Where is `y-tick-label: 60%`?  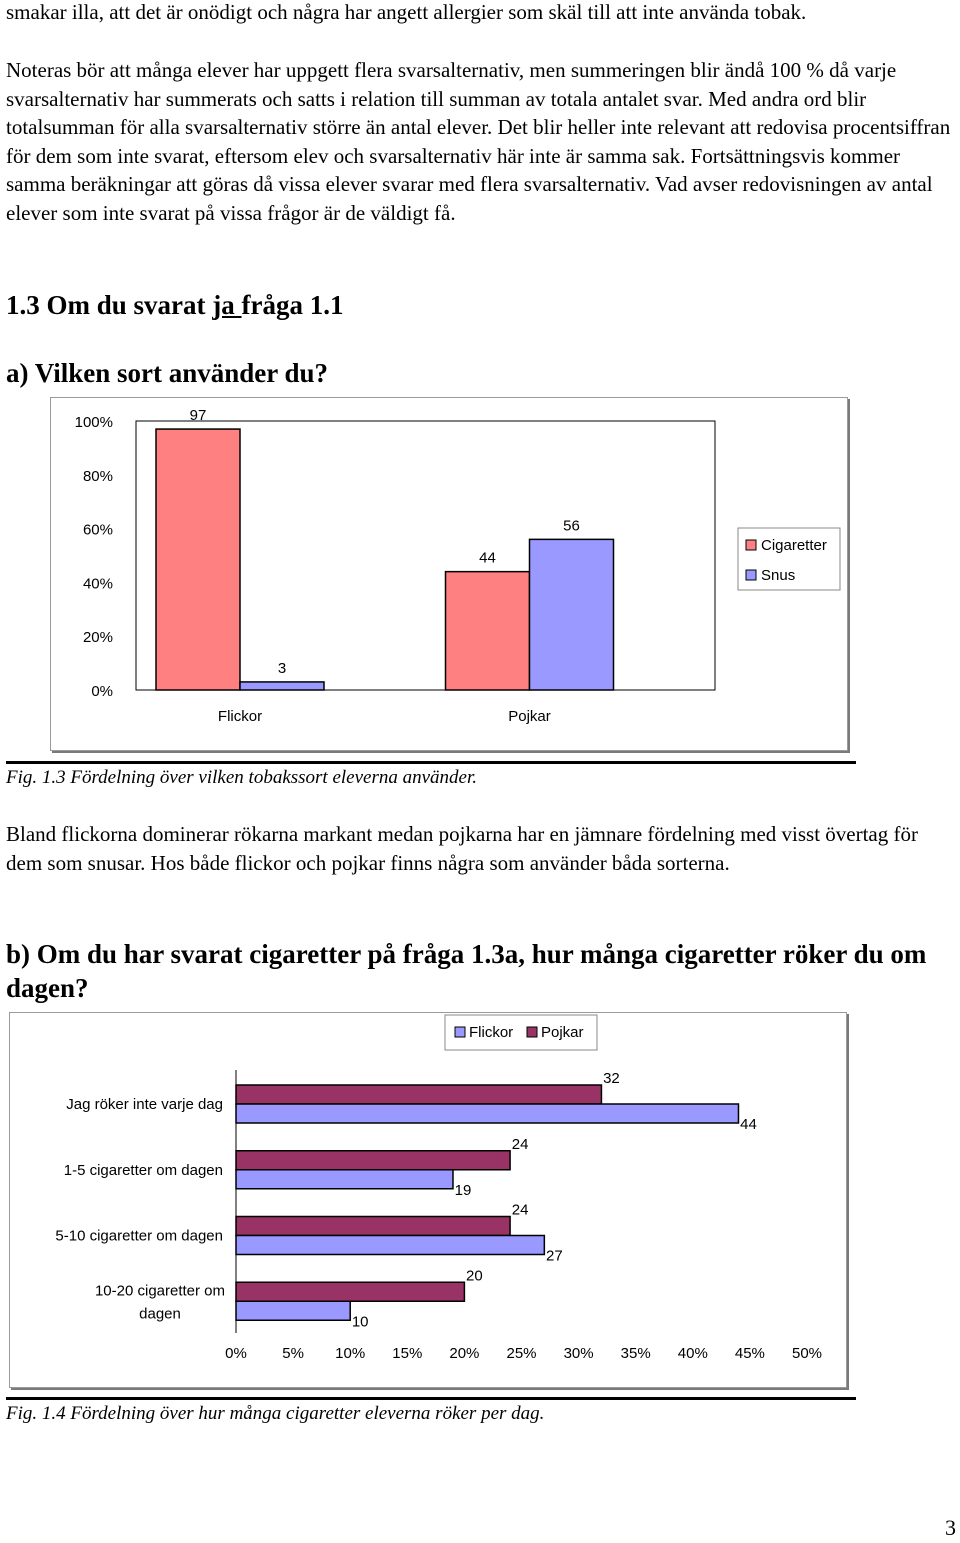 y-tick-label: 60% is located at coordinates (98, 530).